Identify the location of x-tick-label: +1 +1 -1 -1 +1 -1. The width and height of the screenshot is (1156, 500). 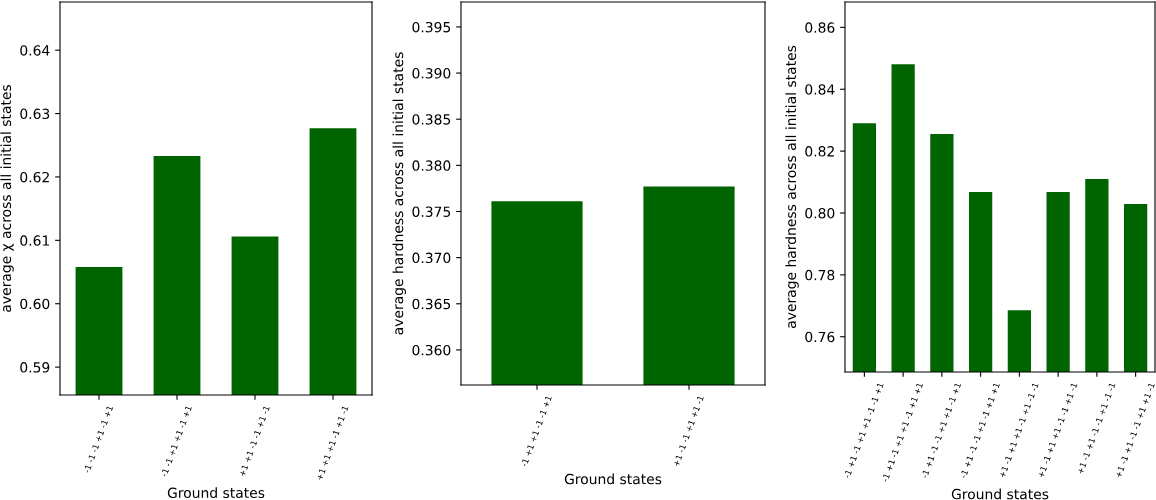
(254, 441).